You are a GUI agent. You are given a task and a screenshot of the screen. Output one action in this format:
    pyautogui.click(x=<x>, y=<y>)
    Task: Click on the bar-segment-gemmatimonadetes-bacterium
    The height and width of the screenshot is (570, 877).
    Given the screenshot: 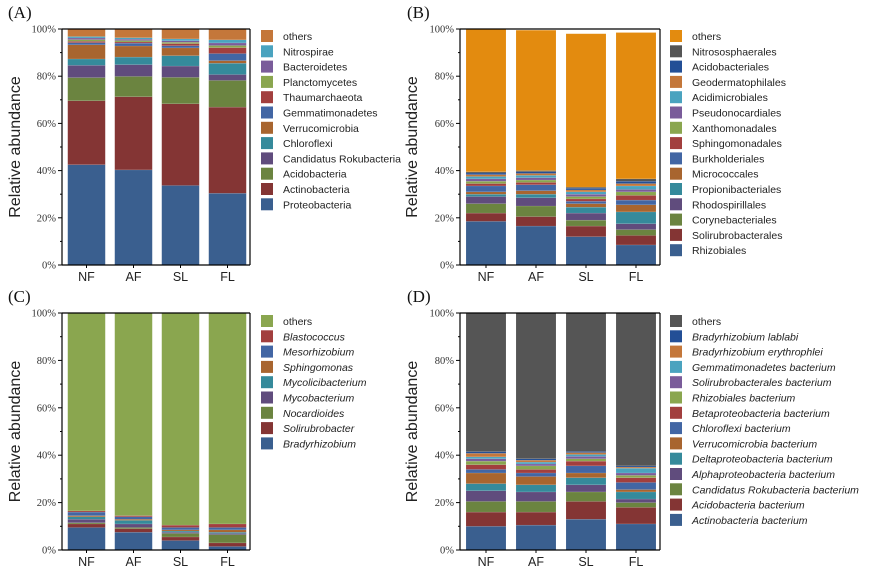 What is the action you would take?
    pyautogui.click(x=636, y=471)
    